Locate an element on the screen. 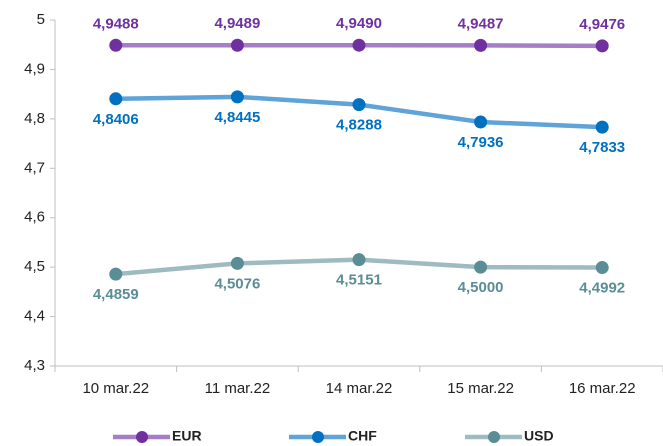 Image resolution: width=663 pixels, height=446 pixels. legend-label: CHF is located at coordinates (362, 436).